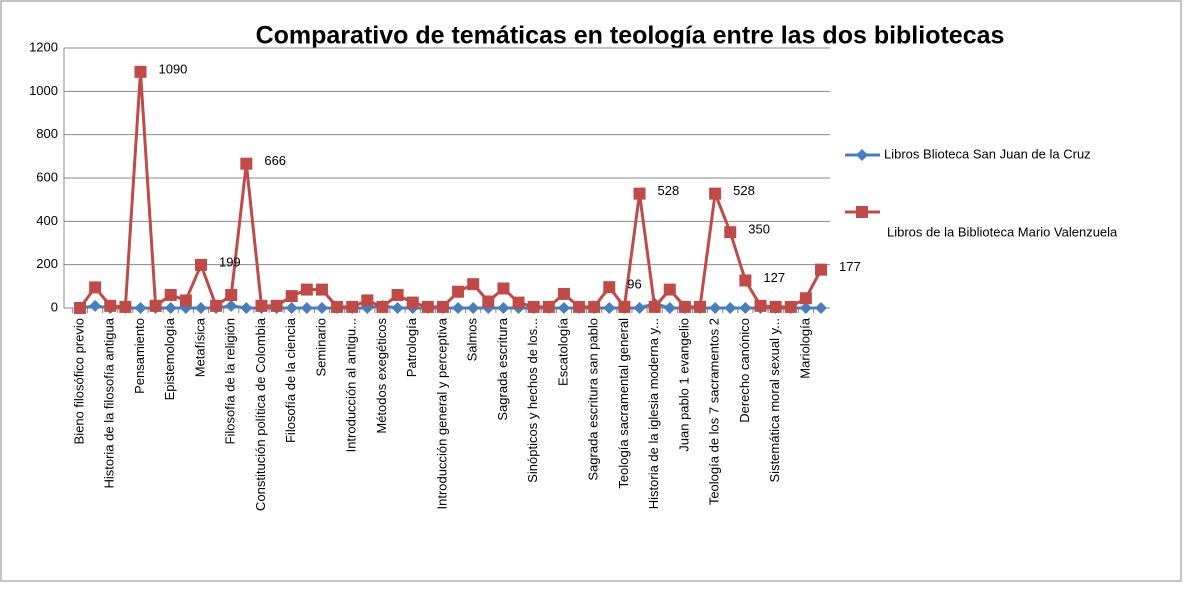 The image size is (1189, 589). Describe the element at coordinates (230, 381) in the screenshot. I see `x-tick-label: Filosofía de la religión` at that location.